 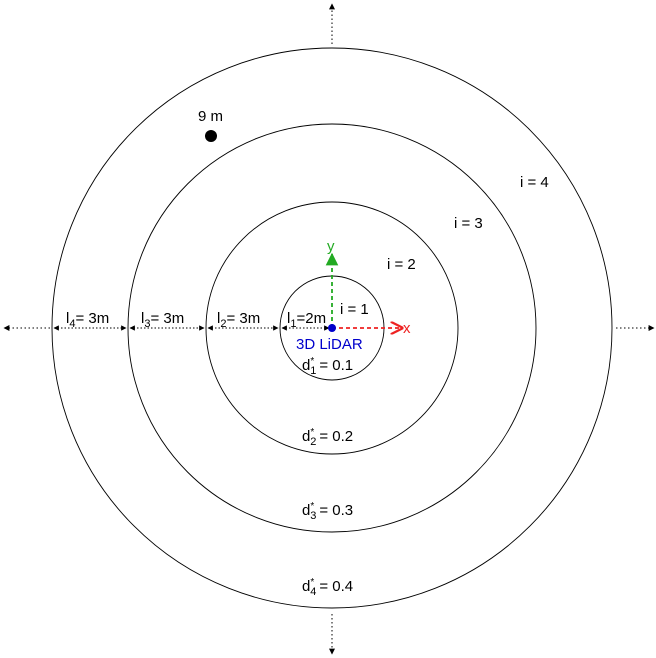 What do you see at coordinates (162, 320) in the screenshot?
I see `ring-3-width-label: l3= 3m` at bounding box center [162, 320].